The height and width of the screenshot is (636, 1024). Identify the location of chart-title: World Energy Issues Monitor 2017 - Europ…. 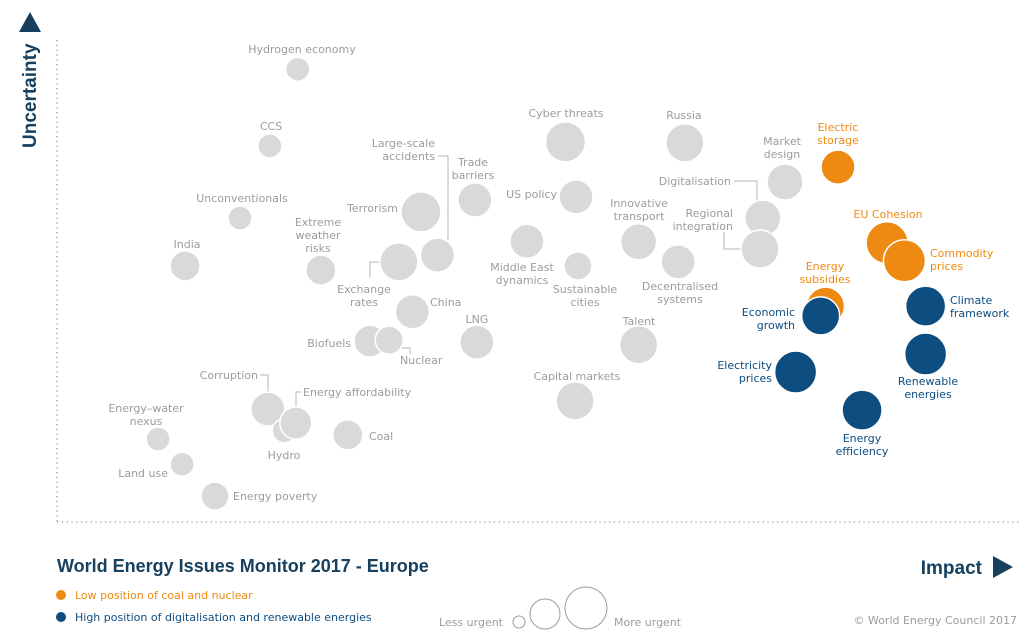
(243, 566).